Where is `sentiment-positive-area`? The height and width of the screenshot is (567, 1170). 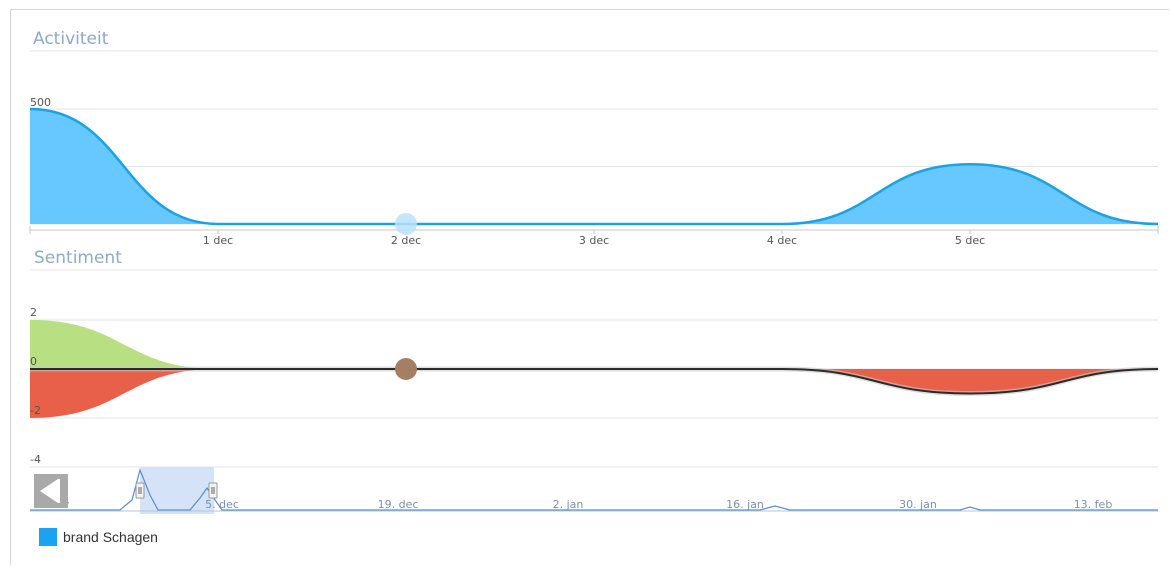 sentiment-positive-area is located at coordinates (594, 344).